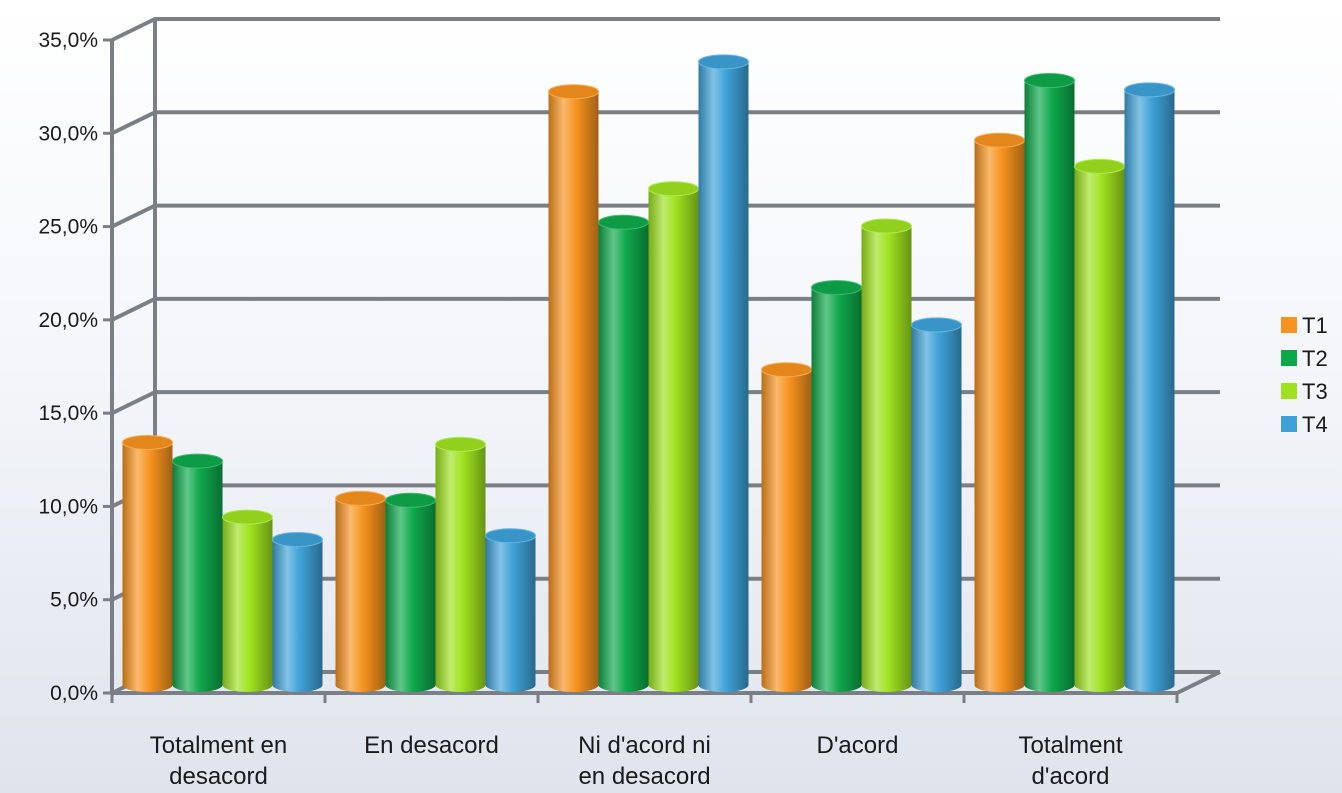 The image size is (1342, 793). What do you see at coordinates (858, 745) in the screenshot?
I see `x-category-label: D'acord` at bounding box center [858, 745].